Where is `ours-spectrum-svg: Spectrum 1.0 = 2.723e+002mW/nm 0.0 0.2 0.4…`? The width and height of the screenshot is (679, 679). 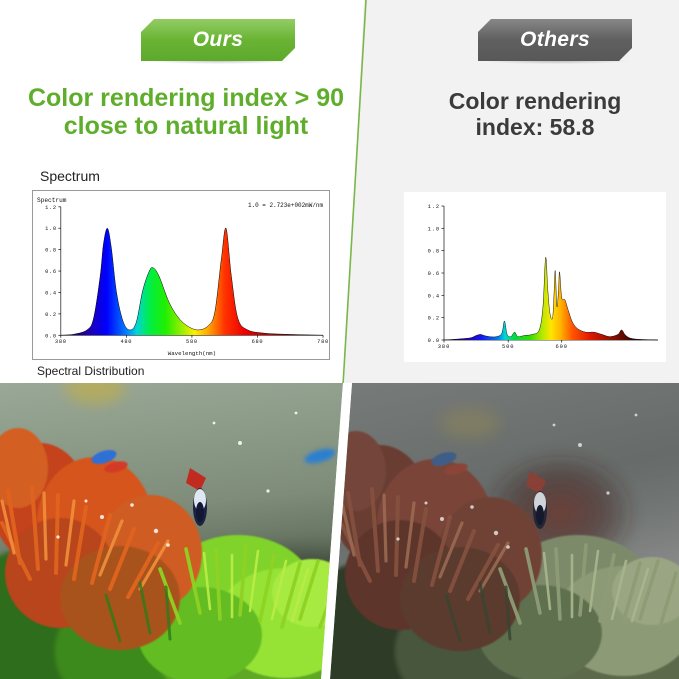
ours-spectrum-svg: Spectrum 1.0 = 2.723e+002mW/nm 0.0 0.2 0.4… is located at coordinates (183, 277).